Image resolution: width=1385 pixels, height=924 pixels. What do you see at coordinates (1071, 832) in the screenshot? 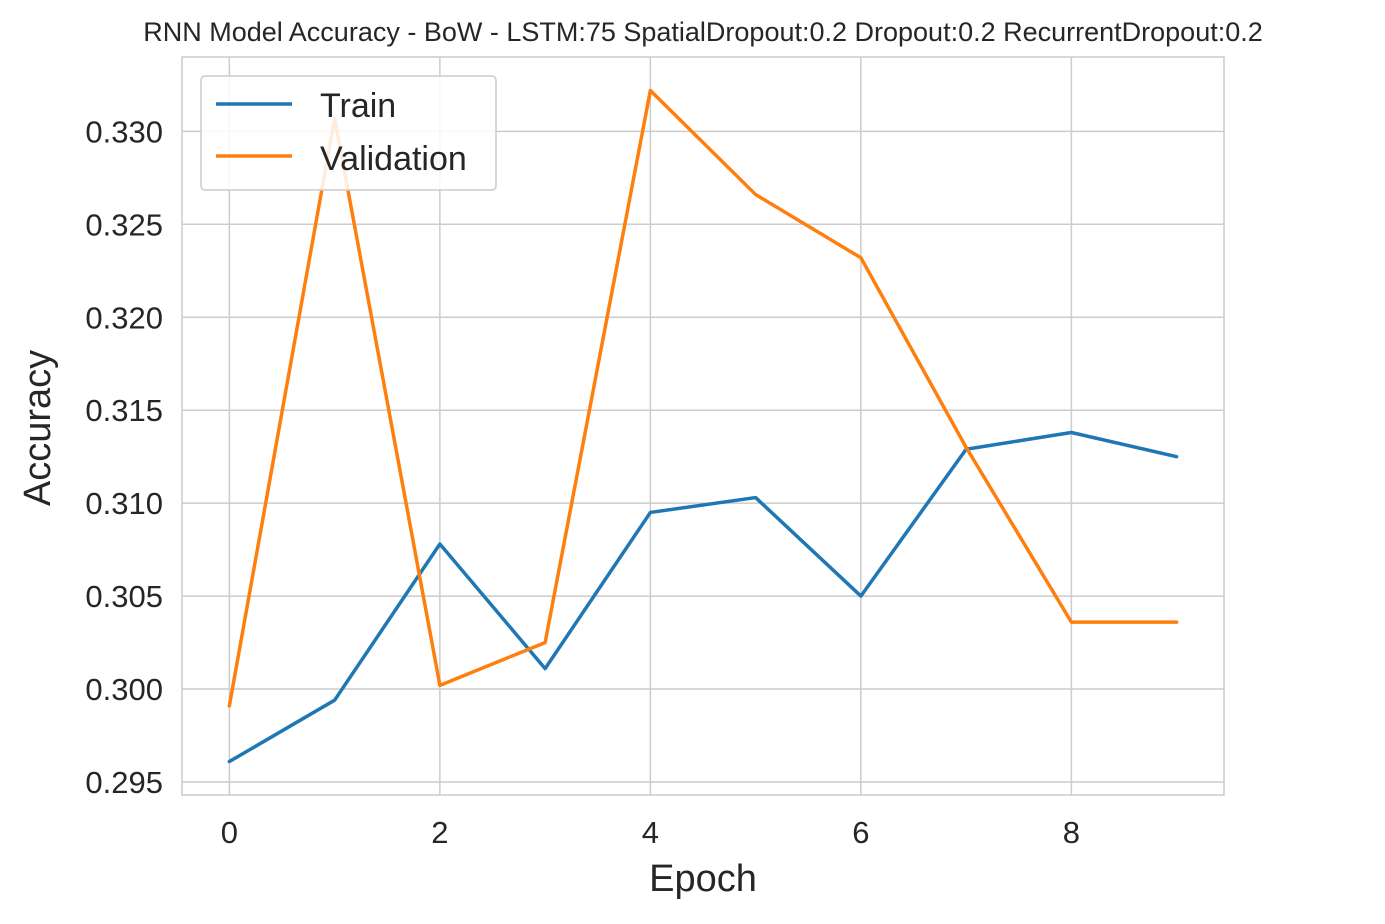
I see `x-tick-label: 8` at bounding box center [1071, 832].